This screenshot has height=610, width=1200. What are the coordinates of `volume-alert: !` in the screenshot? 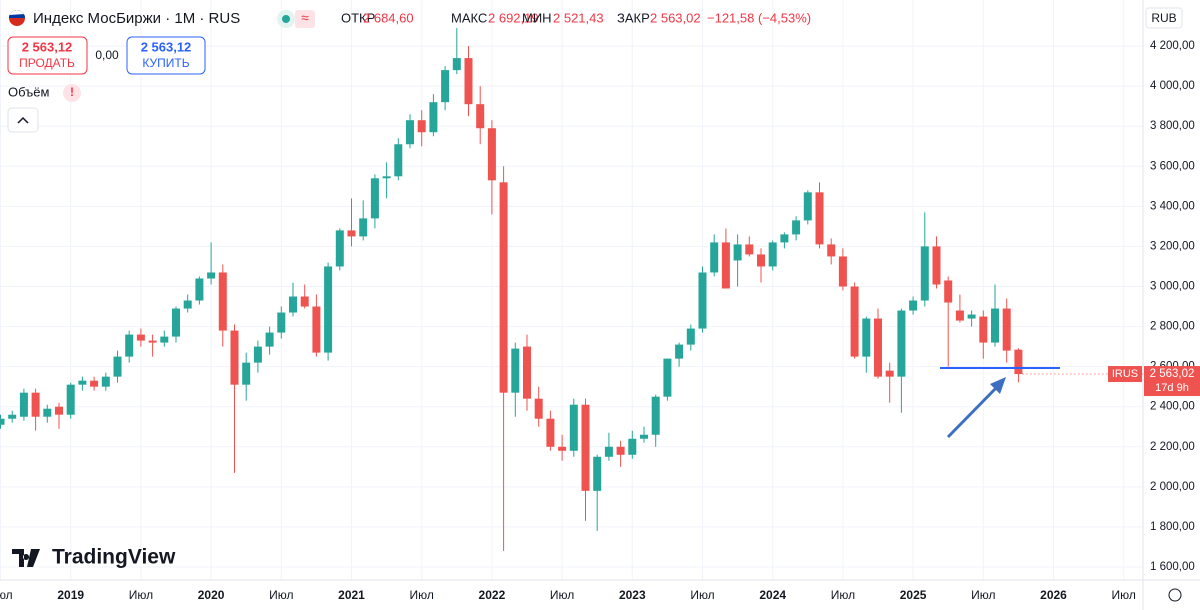 It's located at (72, 92).